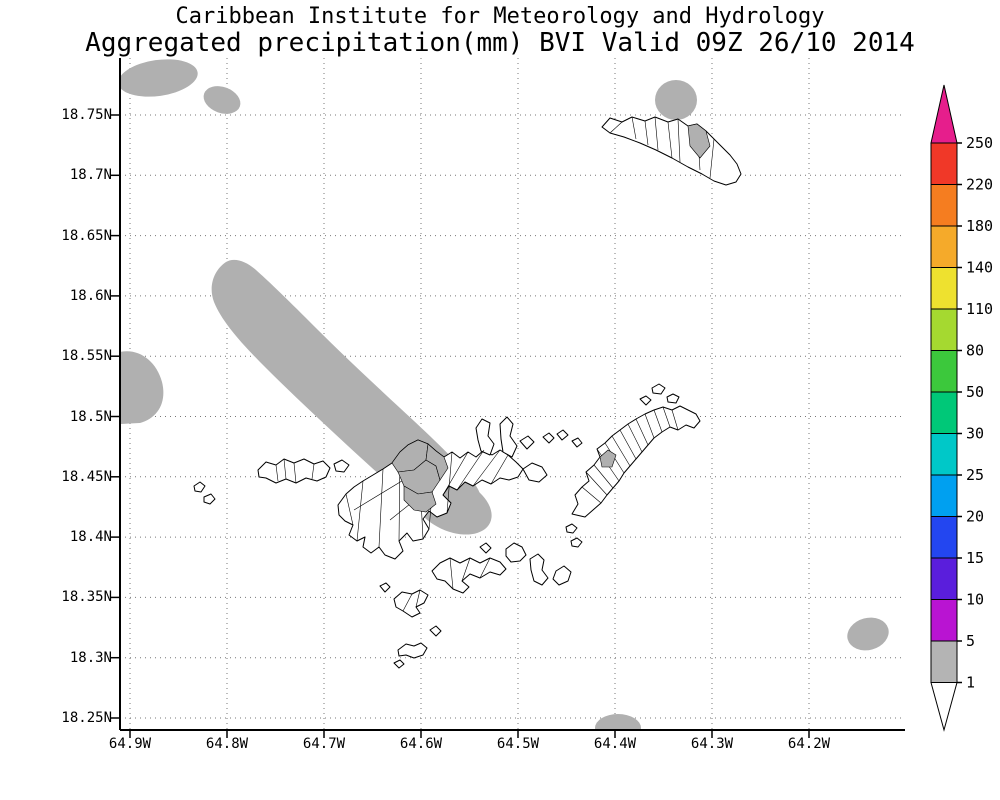  I want to click on island-guana, so click(485, 437).